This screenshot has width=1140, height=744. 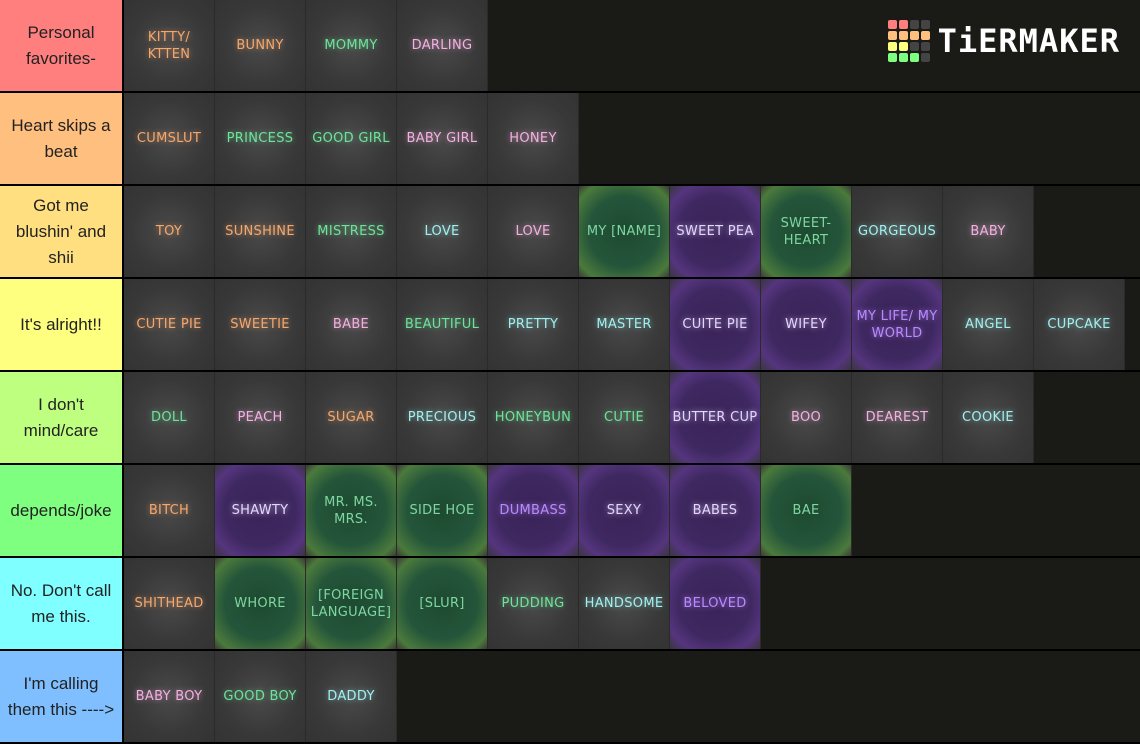 What do you see at coordinates (442, 138) in the screenshot?
I see `tier-item: BABY GIRL` at bounding box center [442, 138].